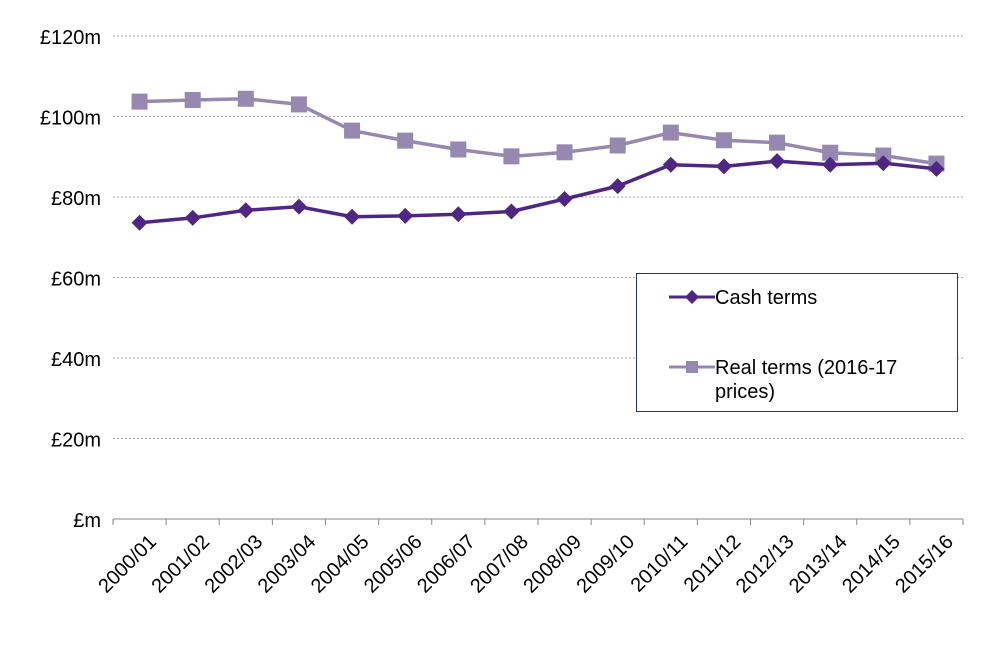 This screenshot has width=998, height=651. Describe the element at coordinates (692, 367) in the screenshot. I see `square-marker-icon` at that location.